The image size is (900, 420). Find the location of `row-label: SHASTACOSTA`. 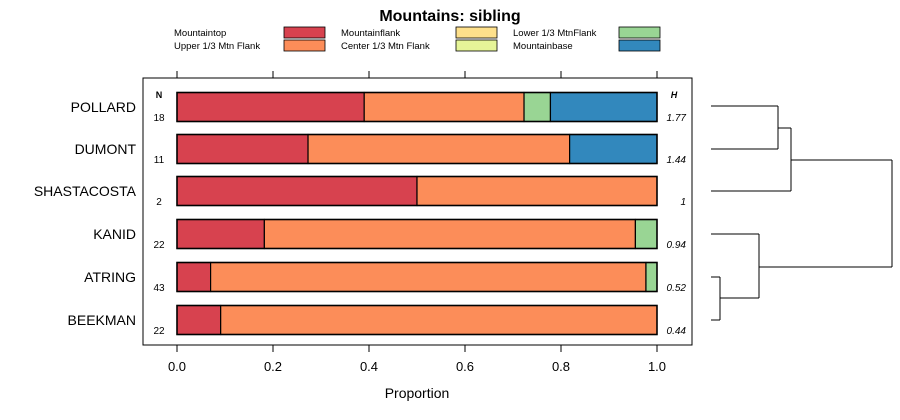

row-label: SHASTACOSTA is located at coordinates (85, 191).